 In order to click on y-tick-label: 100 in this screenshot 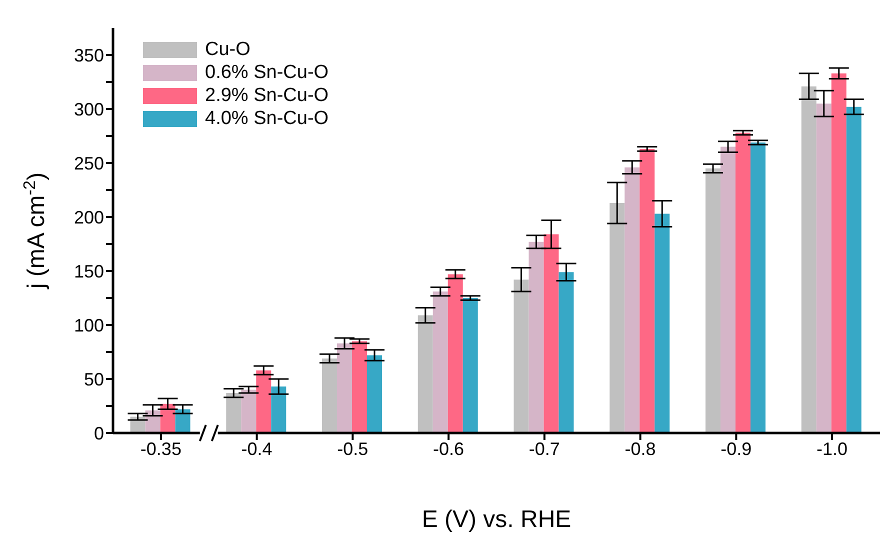, I will do `click(89, 325)`.